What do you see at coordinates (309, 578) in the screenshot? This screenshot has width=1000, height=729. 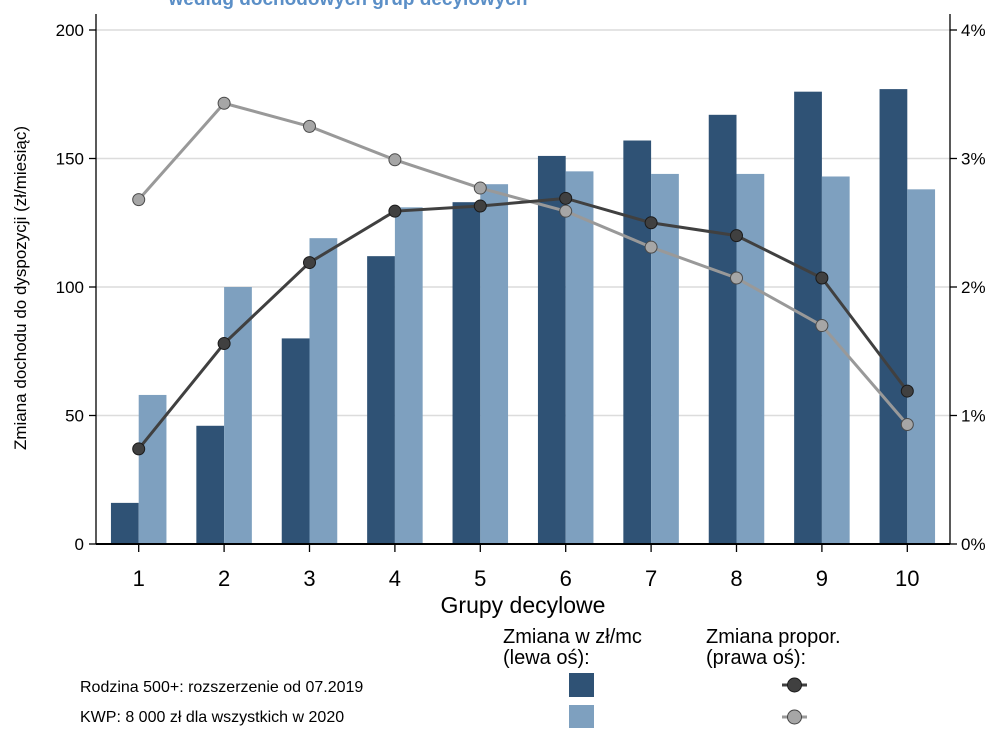 I see `x-tick-label-3: 3` at bounding box center [309, 578].